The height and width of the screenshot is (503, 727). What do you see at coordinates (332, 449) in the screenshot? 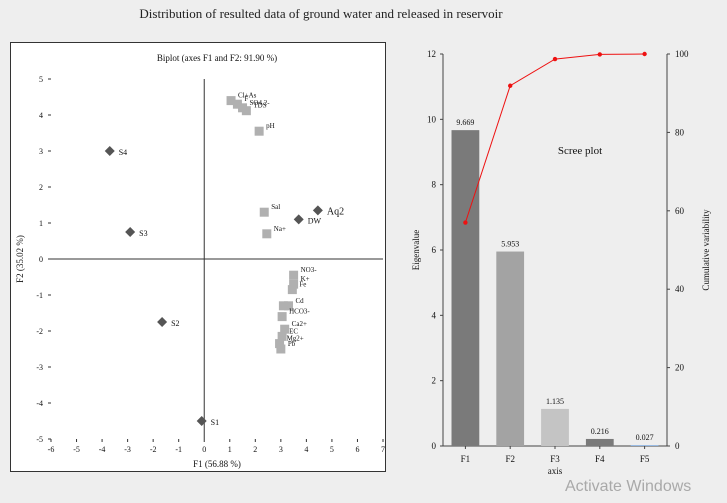
I see `x-tick-label: 5` at bounding box center [332, 449].